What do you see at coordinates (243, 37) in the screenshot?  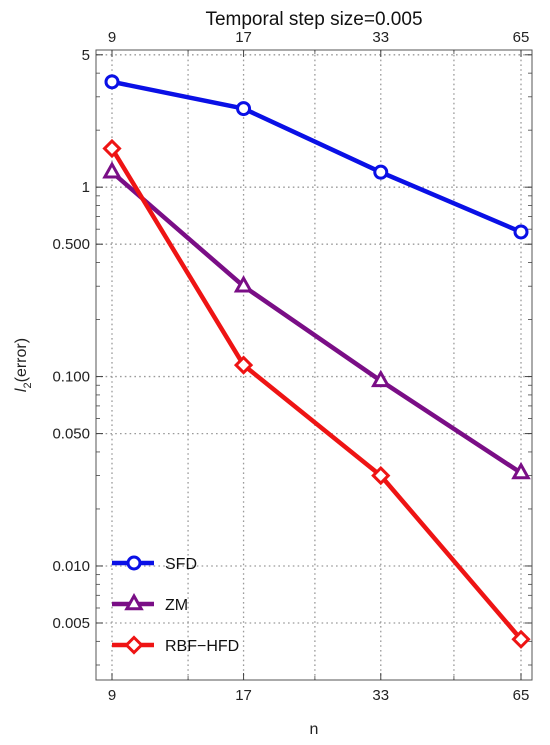 I see `x-tick-label-top: 17` at bounding box center [243, 37].